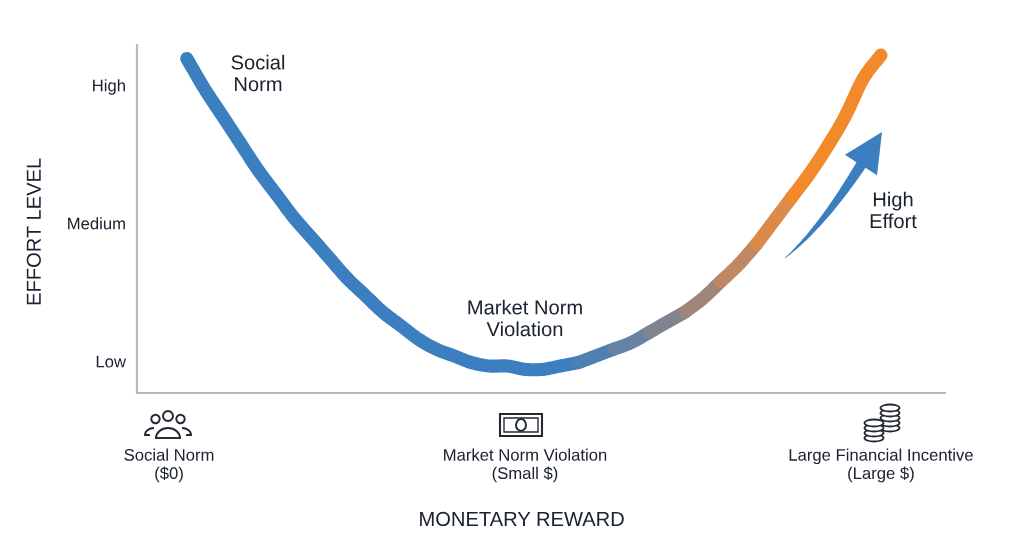 The height and width of the screenshot is (559, 1024). Describe the element at coordinates (258, 73) in the screenshot. I see `annotation: Social Norm` at that location.